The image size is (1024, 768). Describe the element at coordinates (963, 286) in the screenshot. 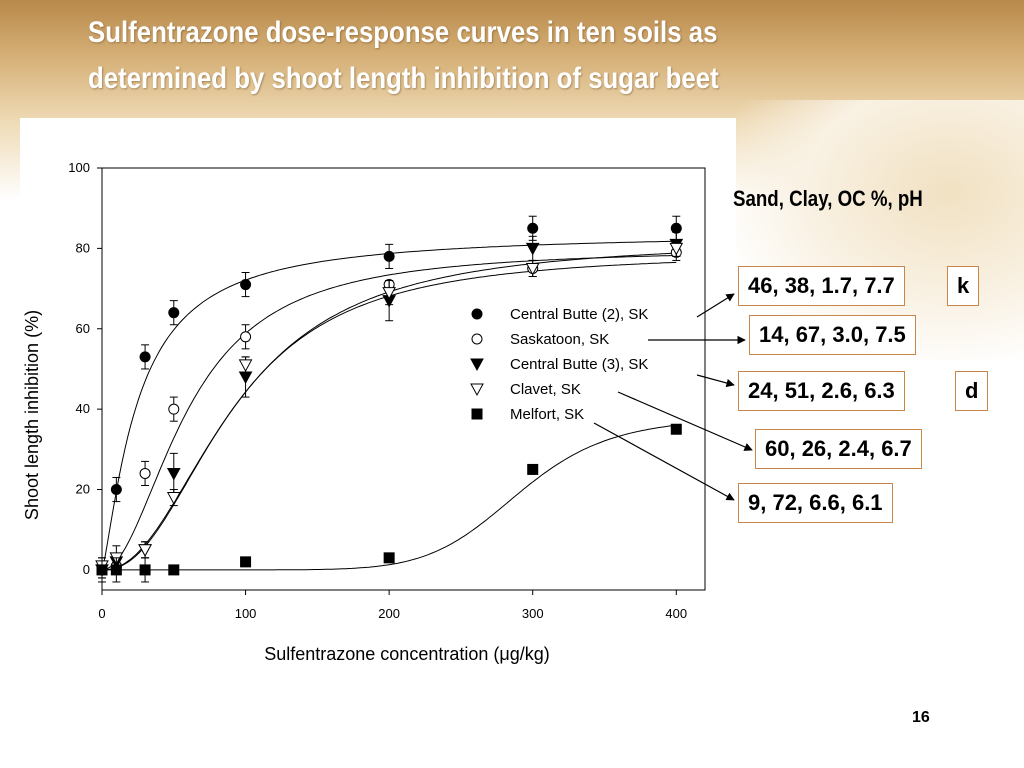

I see `soil-tag-k: k` at that location.